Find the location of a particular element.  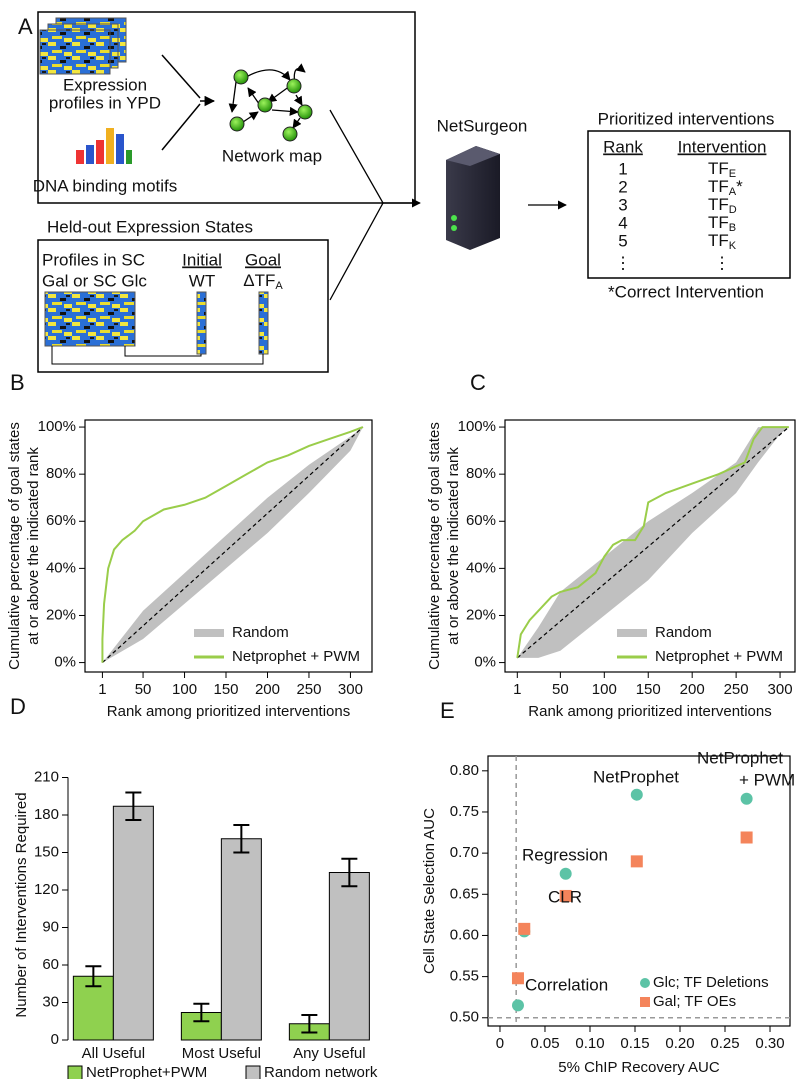

tool-name: NetSurgeon is located at coordinates (482, 125).